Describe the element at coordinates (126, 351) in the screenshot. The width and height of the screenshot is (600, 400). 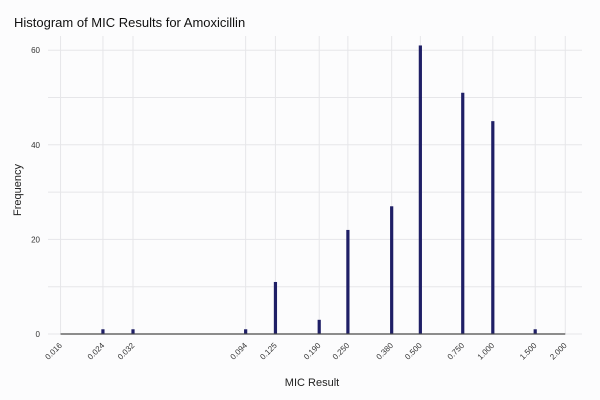
I see `x-tick-label: 0.032` at that location.